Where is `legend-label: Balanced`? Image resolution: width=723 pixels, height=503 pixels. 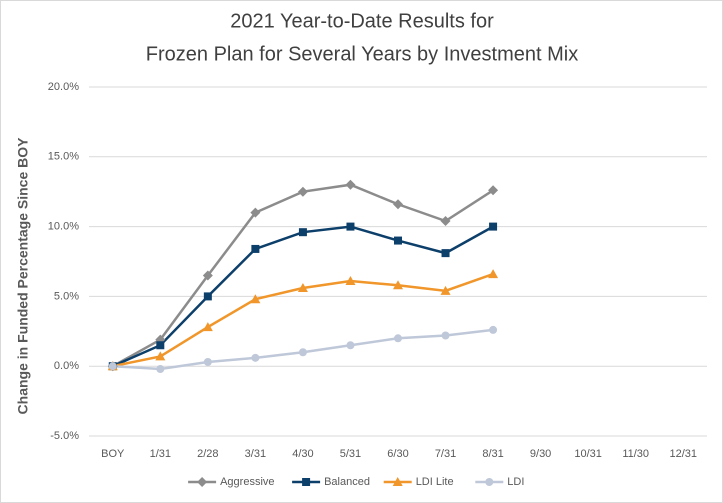
legend-label: Balanced is located at coordinates (347, 482).